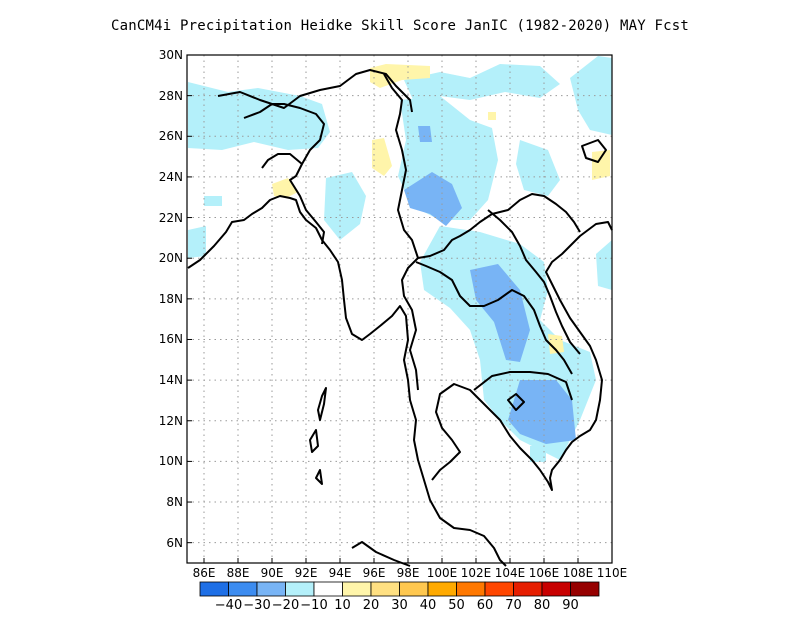 The width and height of the screenshot is (800, 618). What do you see at coordinates (591, 95) in the screenshot?
I see `shade-neg10-farne` at bounding box center [591, 95].